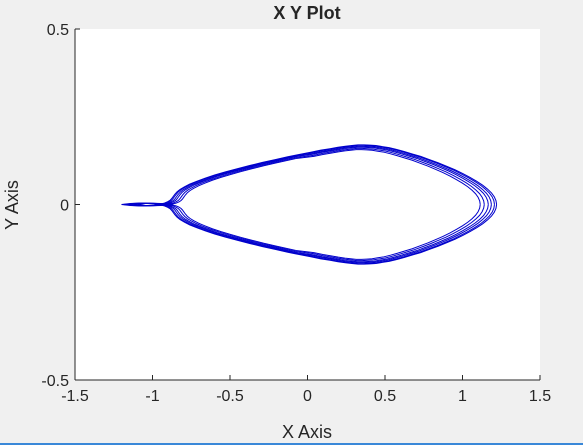 The image size is (583, 445). Describe the element at coordinates (75, 396) in the screenshot. I see `x-tick-label: -1.5` at that location.